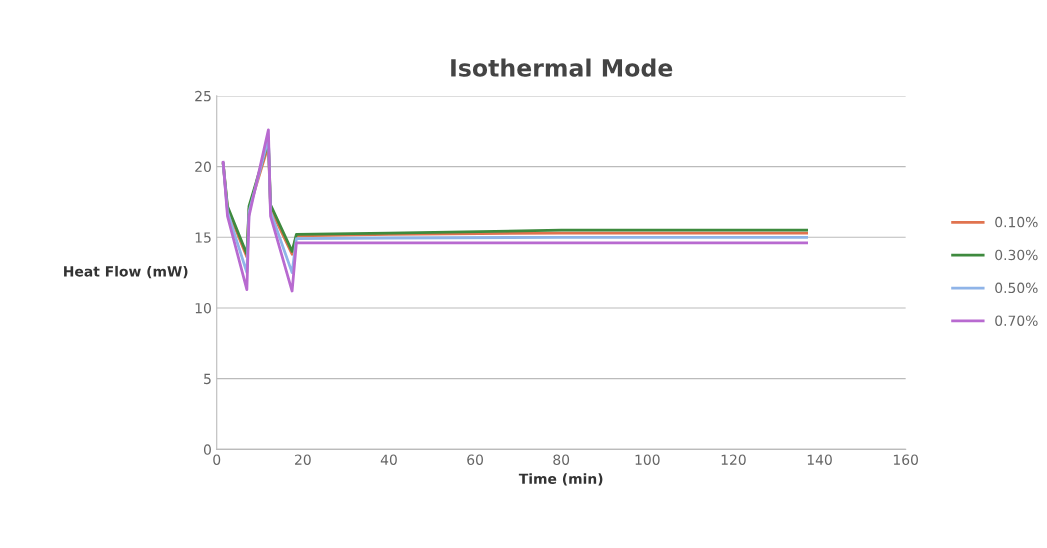 The image size is (1047, 548). What do you see at coordinates (819, 459) in the screenshot?
I see `x-tick-label: 140` at bounding box center [819, 459].